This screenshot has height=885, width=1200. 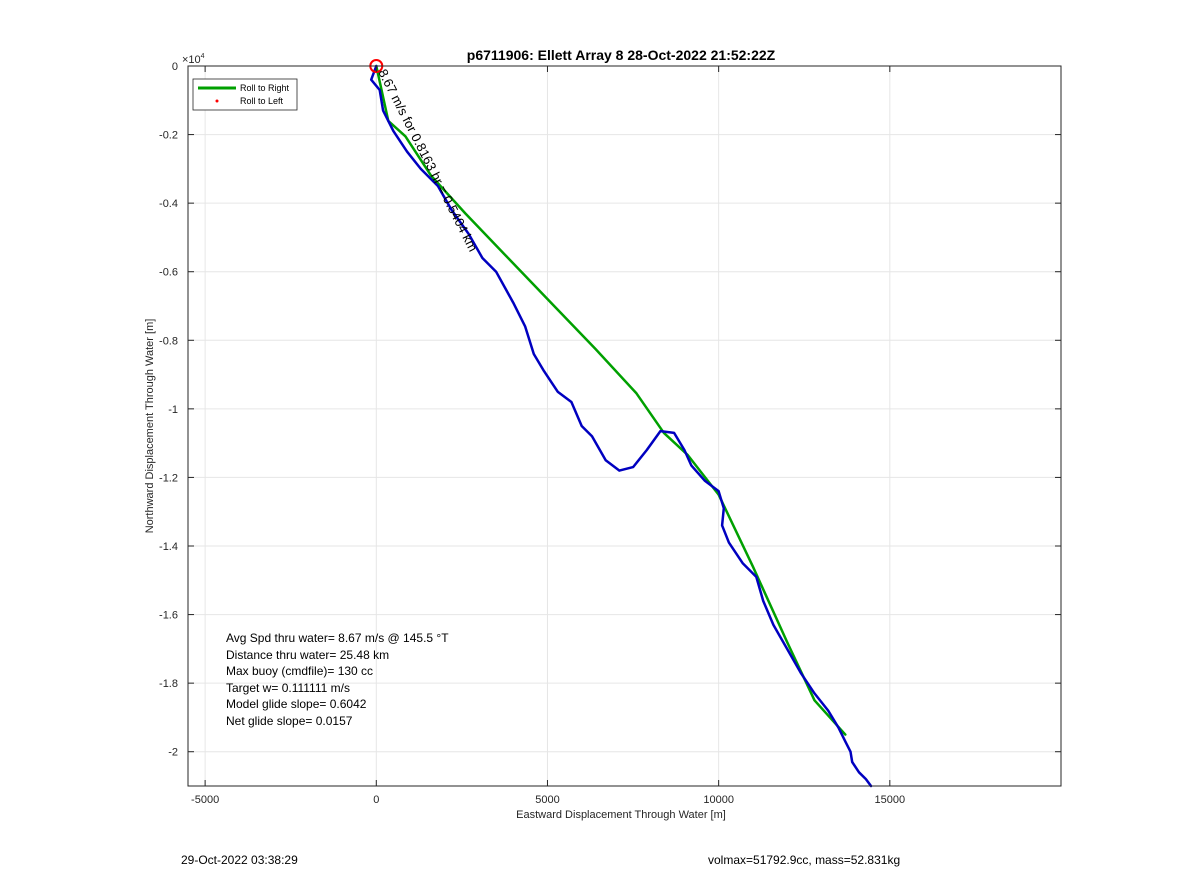 What do you see at coordinates (890, 800) in the screenshot?
I see `x-tick-label: 15000` at bounding box center [890, 800].